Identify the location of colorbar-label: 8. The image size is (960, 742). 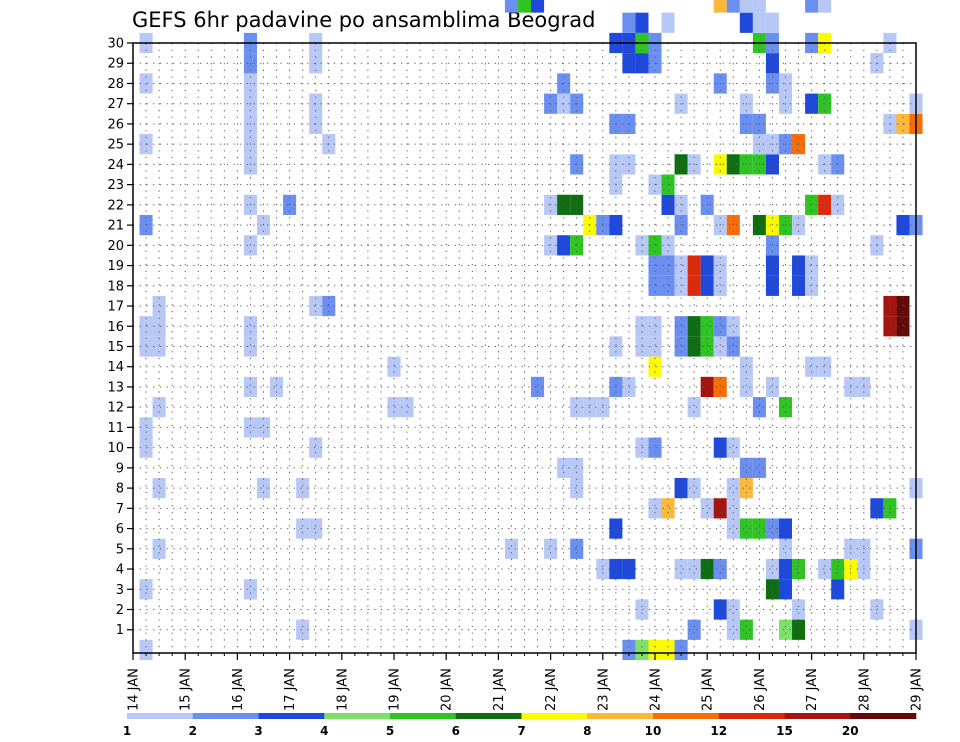
(587, 731).